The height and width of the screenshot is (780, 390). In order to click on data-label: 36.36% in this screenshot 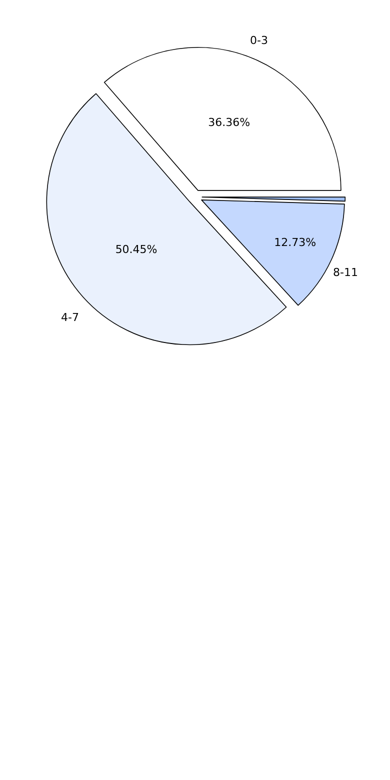, I will do `click(229, 122)`.